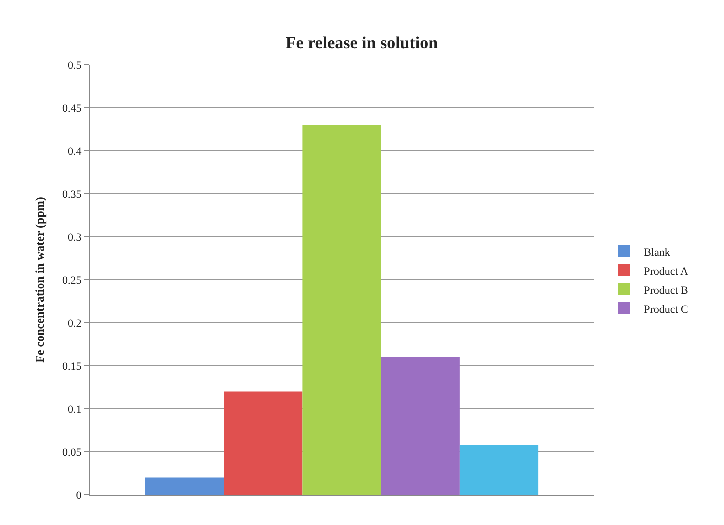 This screenshot has height=525, width=724. Describe the element at coordinates (75, 152) in the screenshot. I see `y-tick-label: 0.4` at that location.